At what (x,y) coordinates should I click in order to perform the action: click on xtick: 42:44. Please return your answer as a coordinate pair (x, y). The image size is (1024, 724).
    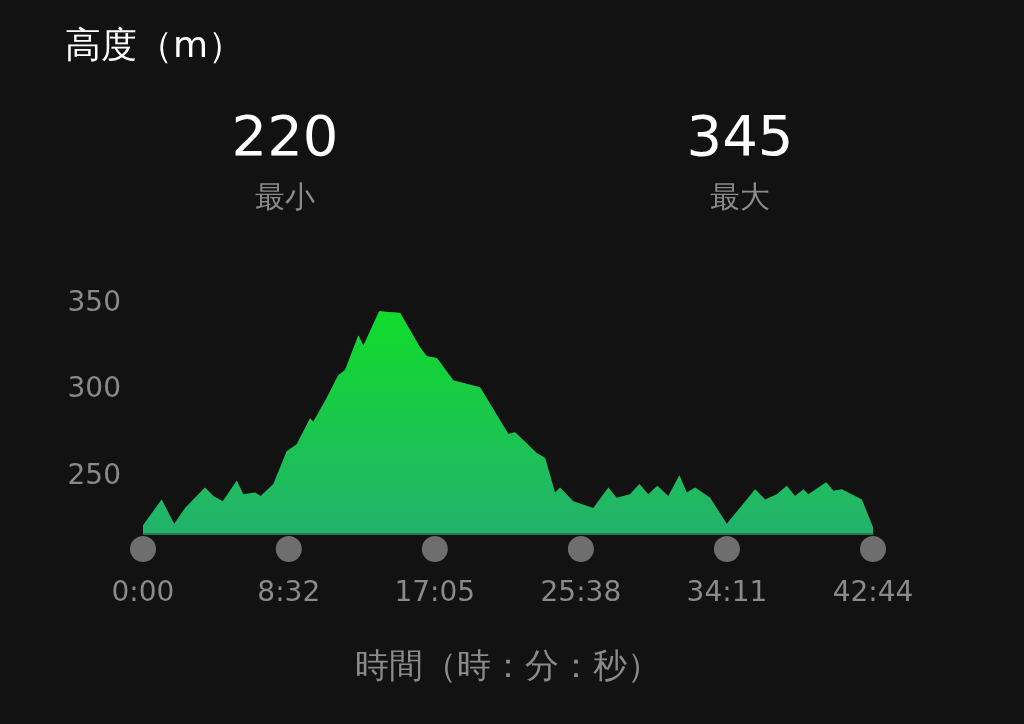
    Looking at the image, I should click on (873, 591).